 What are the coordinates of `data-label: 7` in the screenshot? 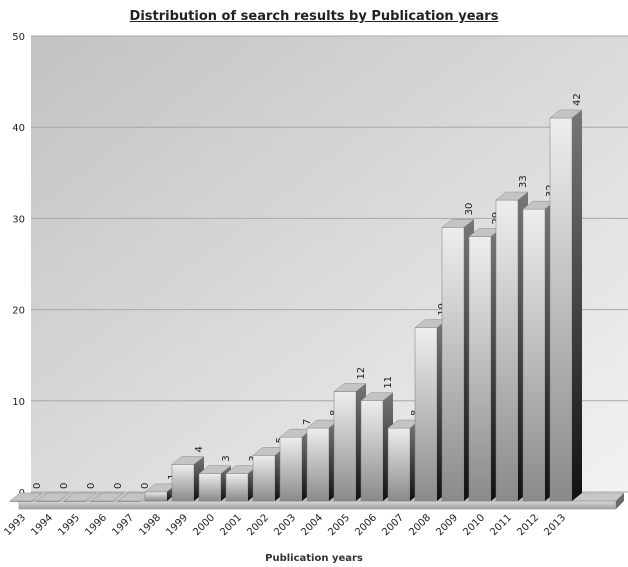 It's located at (307, 422).